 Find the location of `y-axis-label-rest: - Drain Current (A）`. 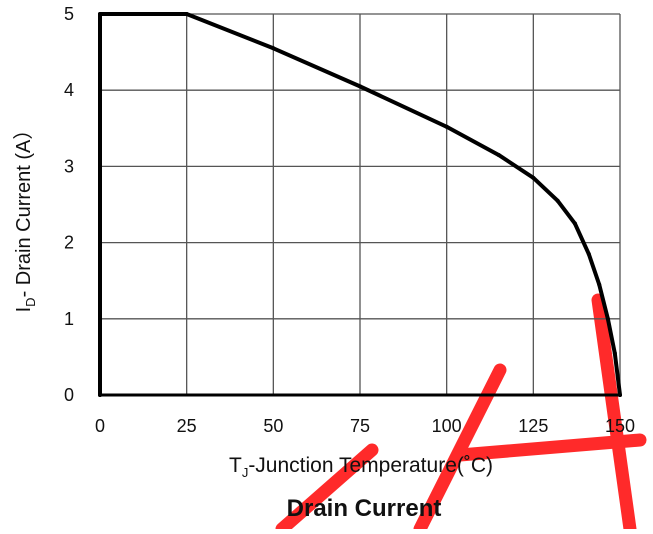

y-axis-label-rest: - Drain Current (A） is located at coordinates (23, 209).